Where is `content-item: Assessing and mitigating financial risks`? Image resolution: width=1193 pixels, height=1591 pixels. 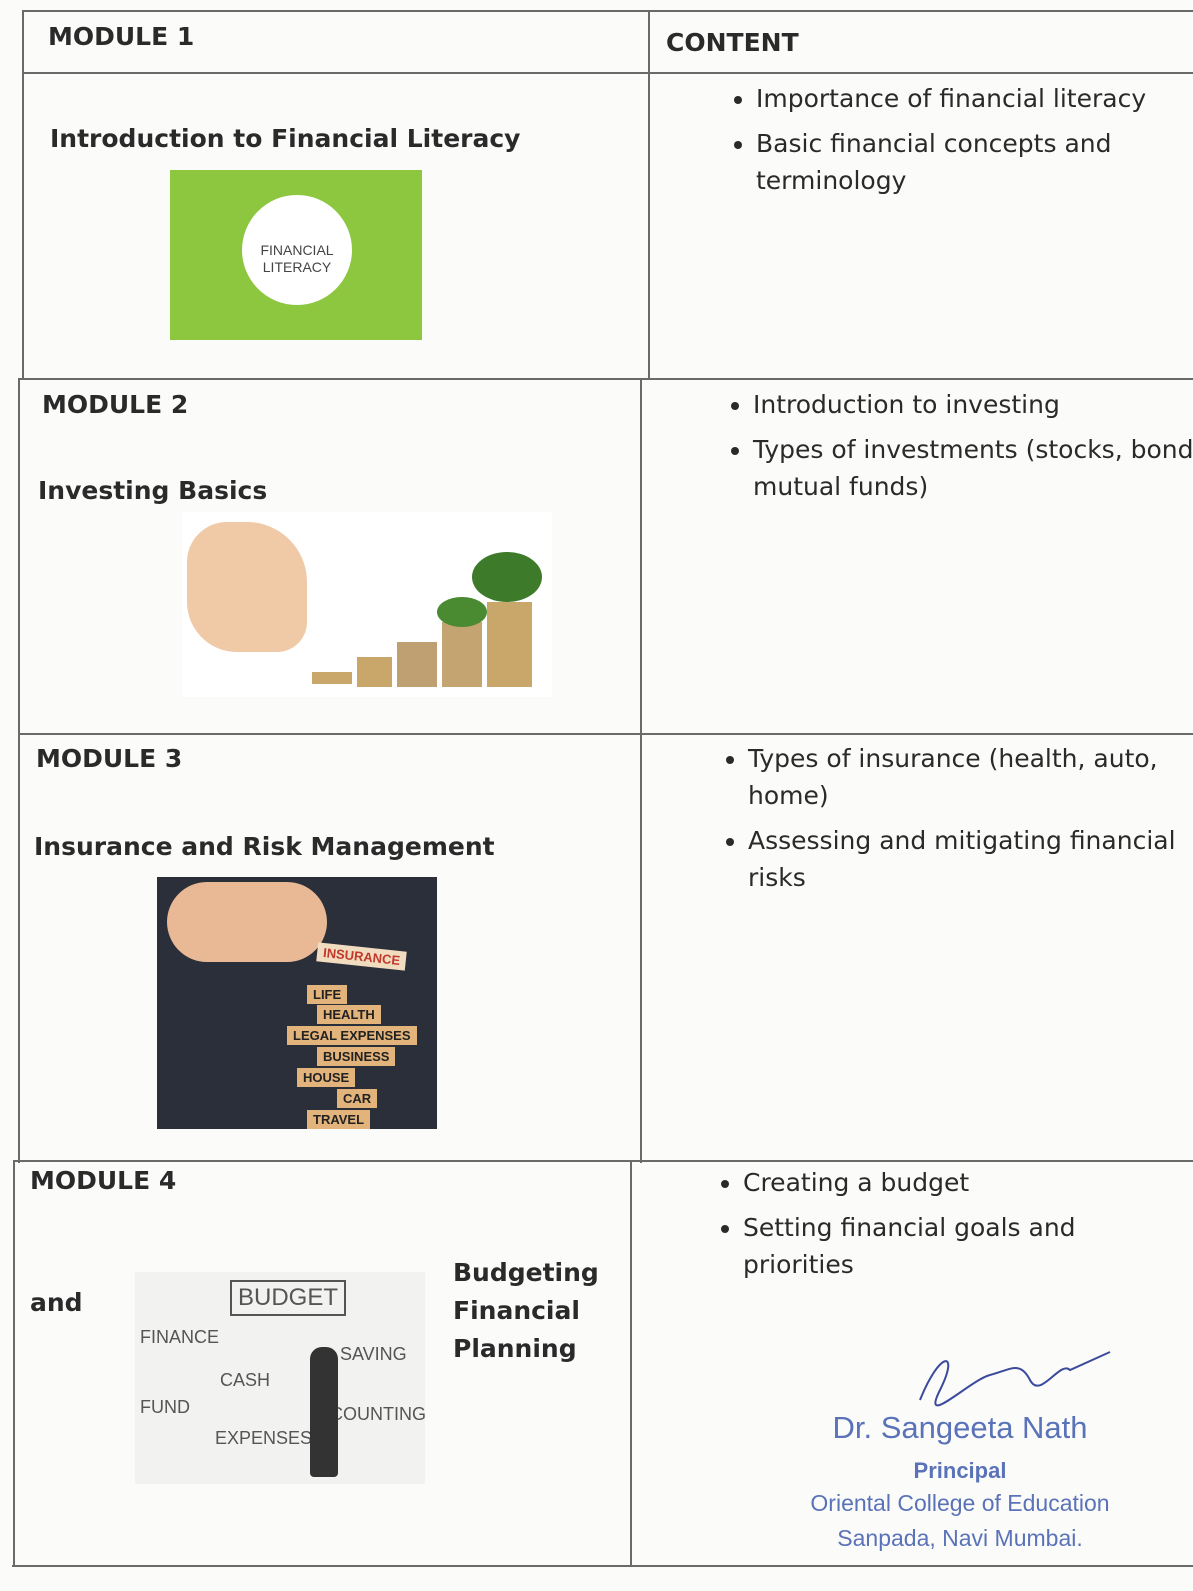 content-item: Assessing and mitigating financial risks is located at coordinates (968, 859).